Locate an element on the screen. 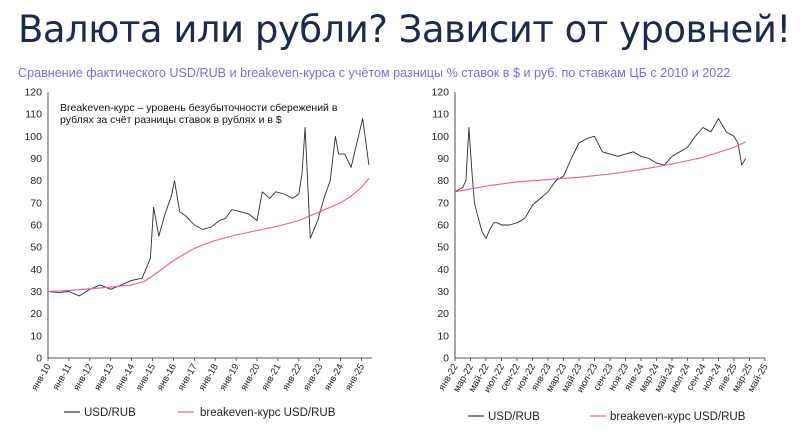 The width and height of the screenshot is (800, 433). right-y-tick-label: 110 is located at coordinates (440, 115).